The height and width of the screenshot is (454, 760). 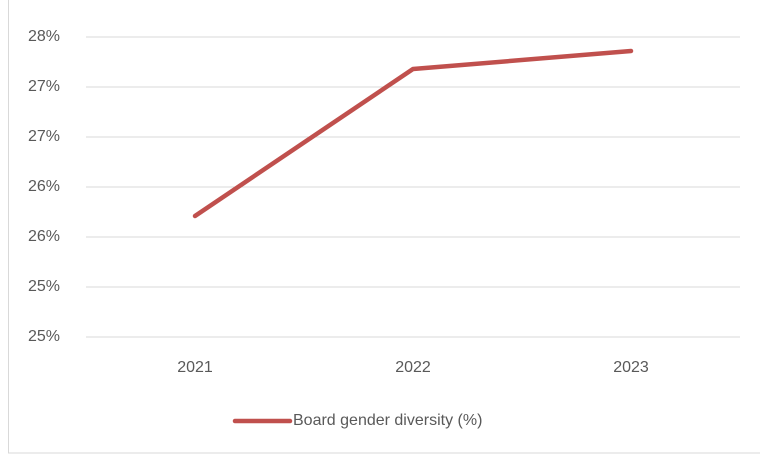 I want to click on legend-label: Board gender diversity (%), so click(x=387, y=420).